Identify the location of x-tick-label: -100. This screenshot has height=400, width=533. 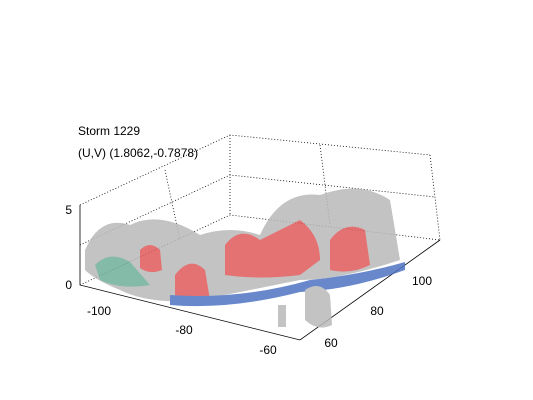
(99, 311).